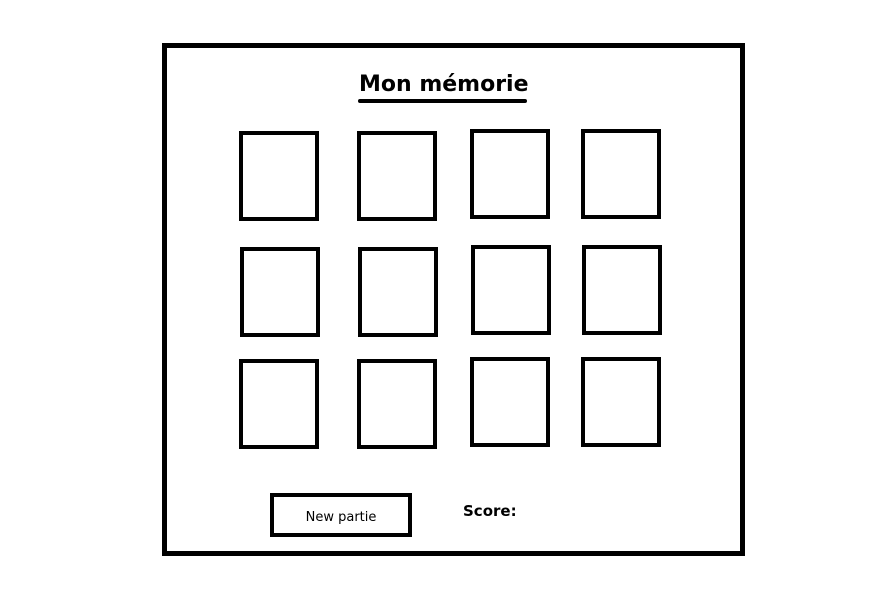 Image resolution: width=896 pixels, height=603 pixels. What do you see at coordinates (341, 517) in the screenshot?
I see `new-game-button-label: New partie` at bounding box center [341, 517].